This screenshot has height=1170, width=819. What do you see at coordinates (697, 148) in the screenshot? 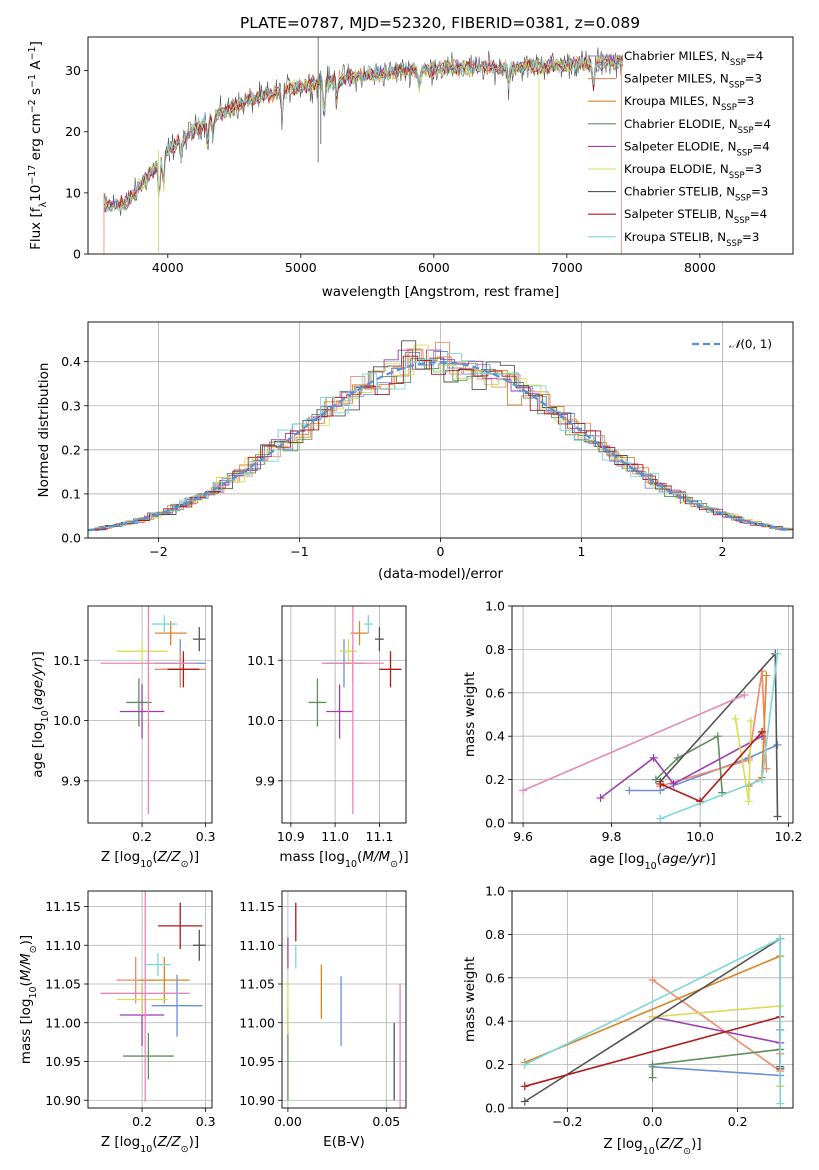
I see `legend-label-4: Salpeter ELODIE, NSSP=4` at bounding box center [697, 148].